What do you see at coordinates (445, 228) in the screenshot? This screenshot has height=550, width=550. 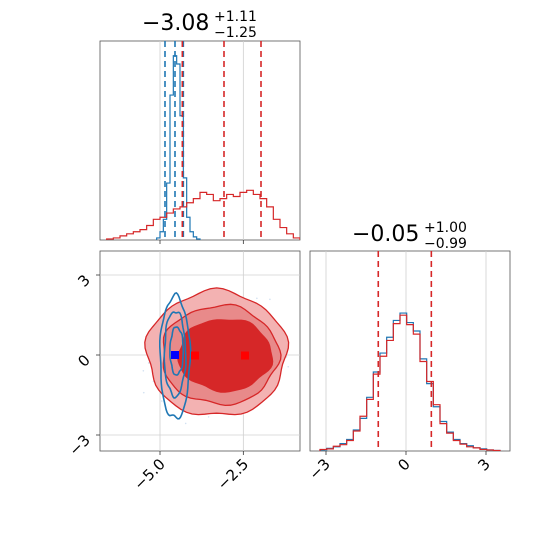 I see `title-param2-plus: +1.00` at bounding box center [445, 228].